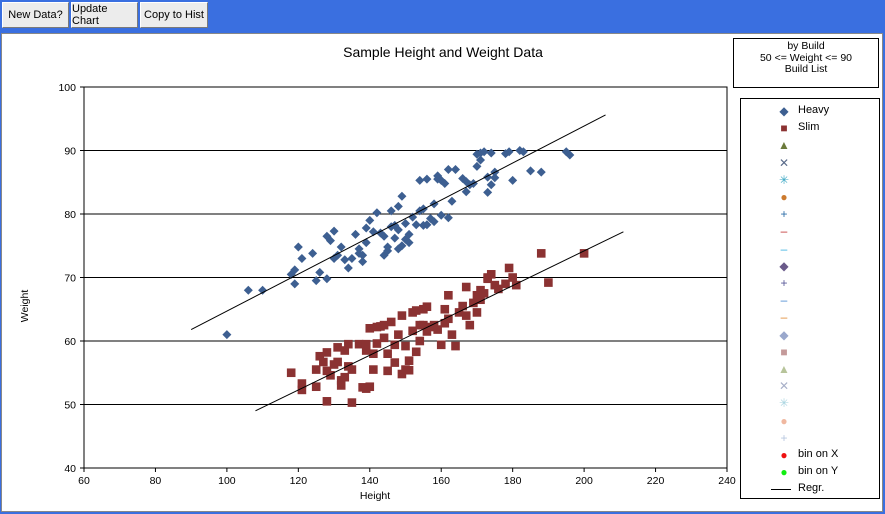 The height and width of the screenshot is (514, 885). I want to click on legend-item: ■ Slim, so click(810, 128).